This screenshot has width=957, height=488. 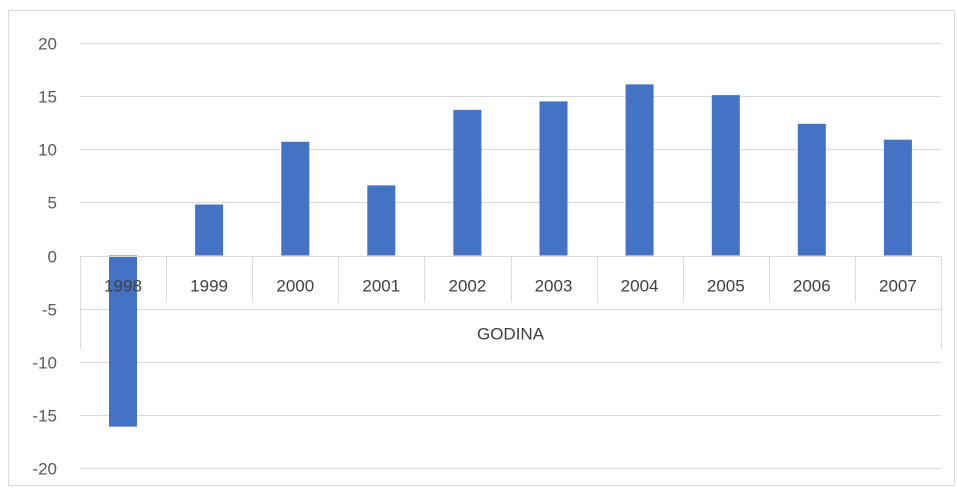 What do you see at coordinates (511, 334) in the screenshot?
I see `x-axis-title: GODINA` at bounding box center [511, 334].